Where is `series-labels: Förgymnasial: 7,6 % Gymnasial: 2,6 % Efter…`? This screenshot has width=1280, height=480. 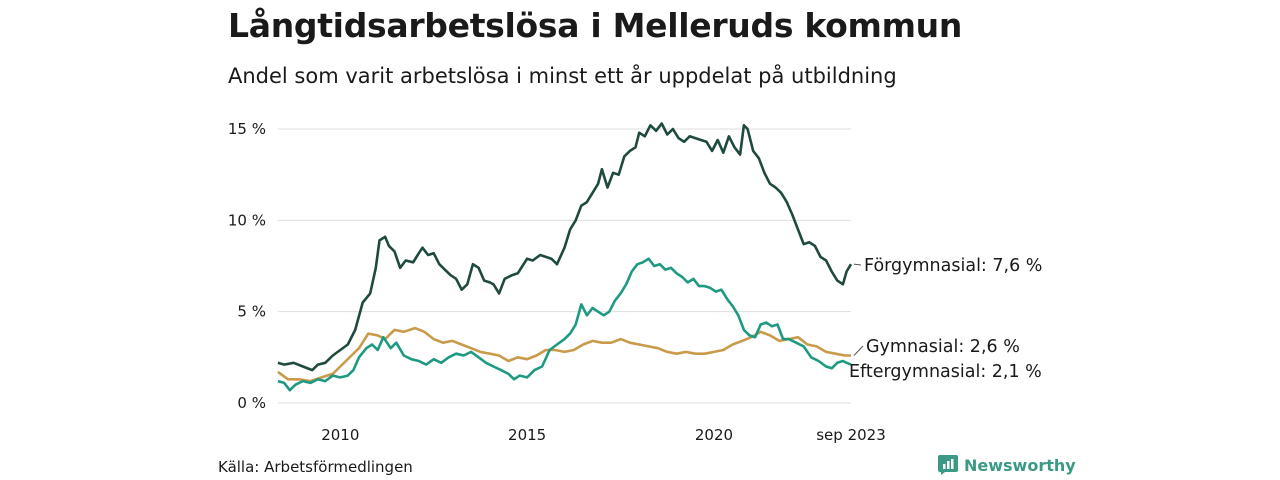
series-labels: Förgymnasial: 7,6 % Gymnasial: 2,6 % Efter… is located at coordinates (945, 319).